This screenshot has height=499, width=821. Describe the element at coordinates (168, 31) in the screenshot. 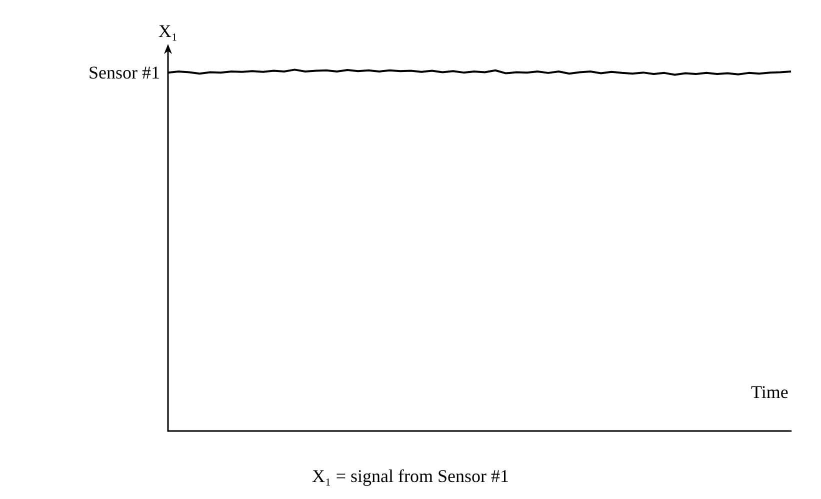

I see `y-axis-title: X₁` at that location.